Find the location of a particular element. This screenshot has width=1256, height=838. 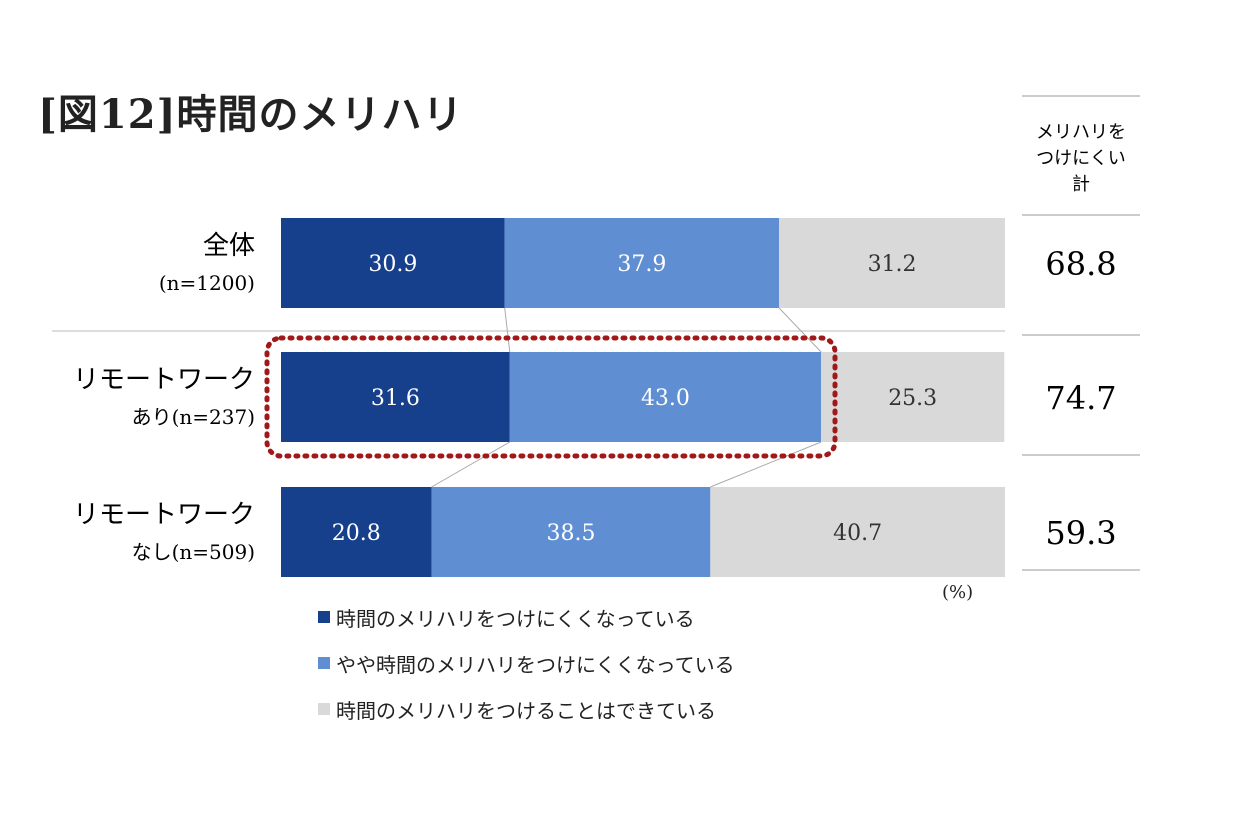

legend-item-2: やや時間のメリハリをつけにくくなっている is located at coordinates (526, 663).